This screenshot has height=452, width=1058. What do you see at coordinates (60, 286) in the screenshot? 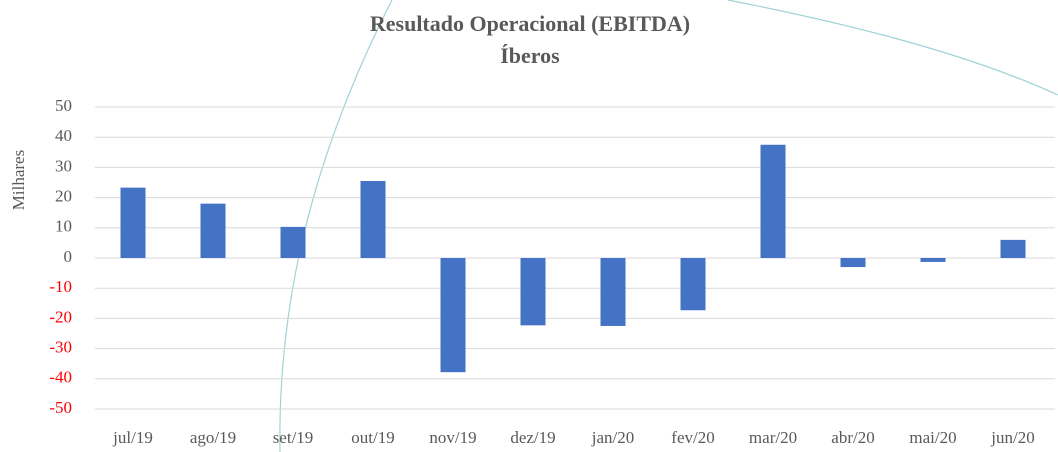
I see `y-tick-label: -10` at bounding box center [60, 286].